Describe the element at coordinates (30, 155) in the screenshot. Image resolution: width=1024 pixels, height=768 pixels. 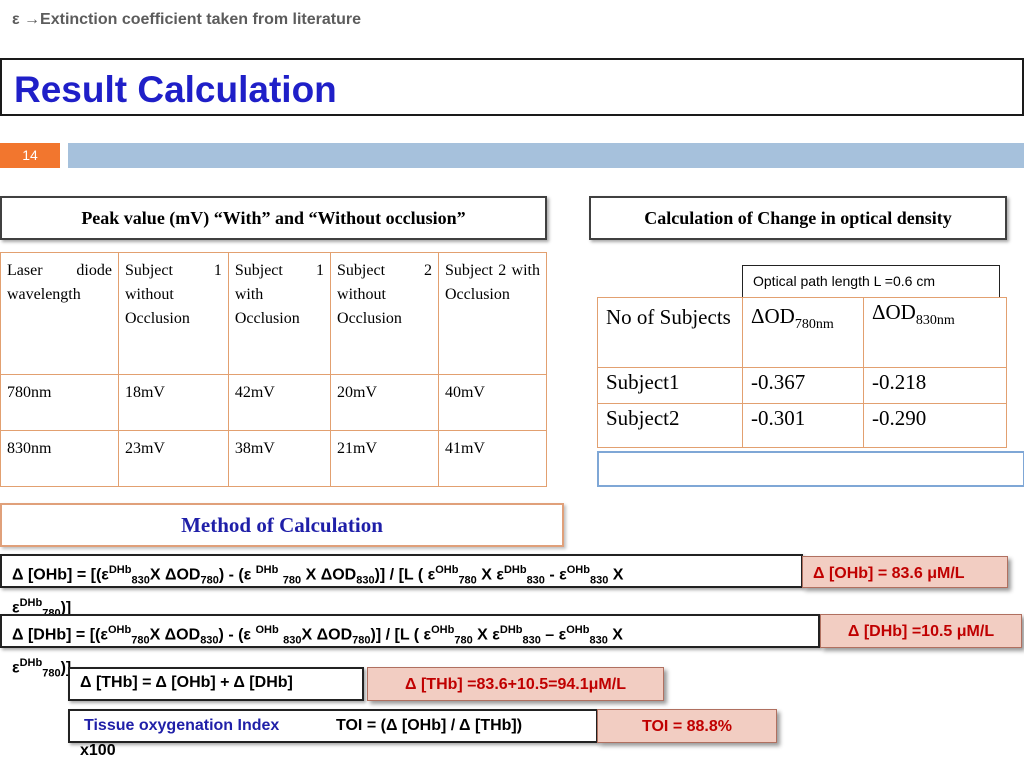
I see `slide-number: 14` at that location.